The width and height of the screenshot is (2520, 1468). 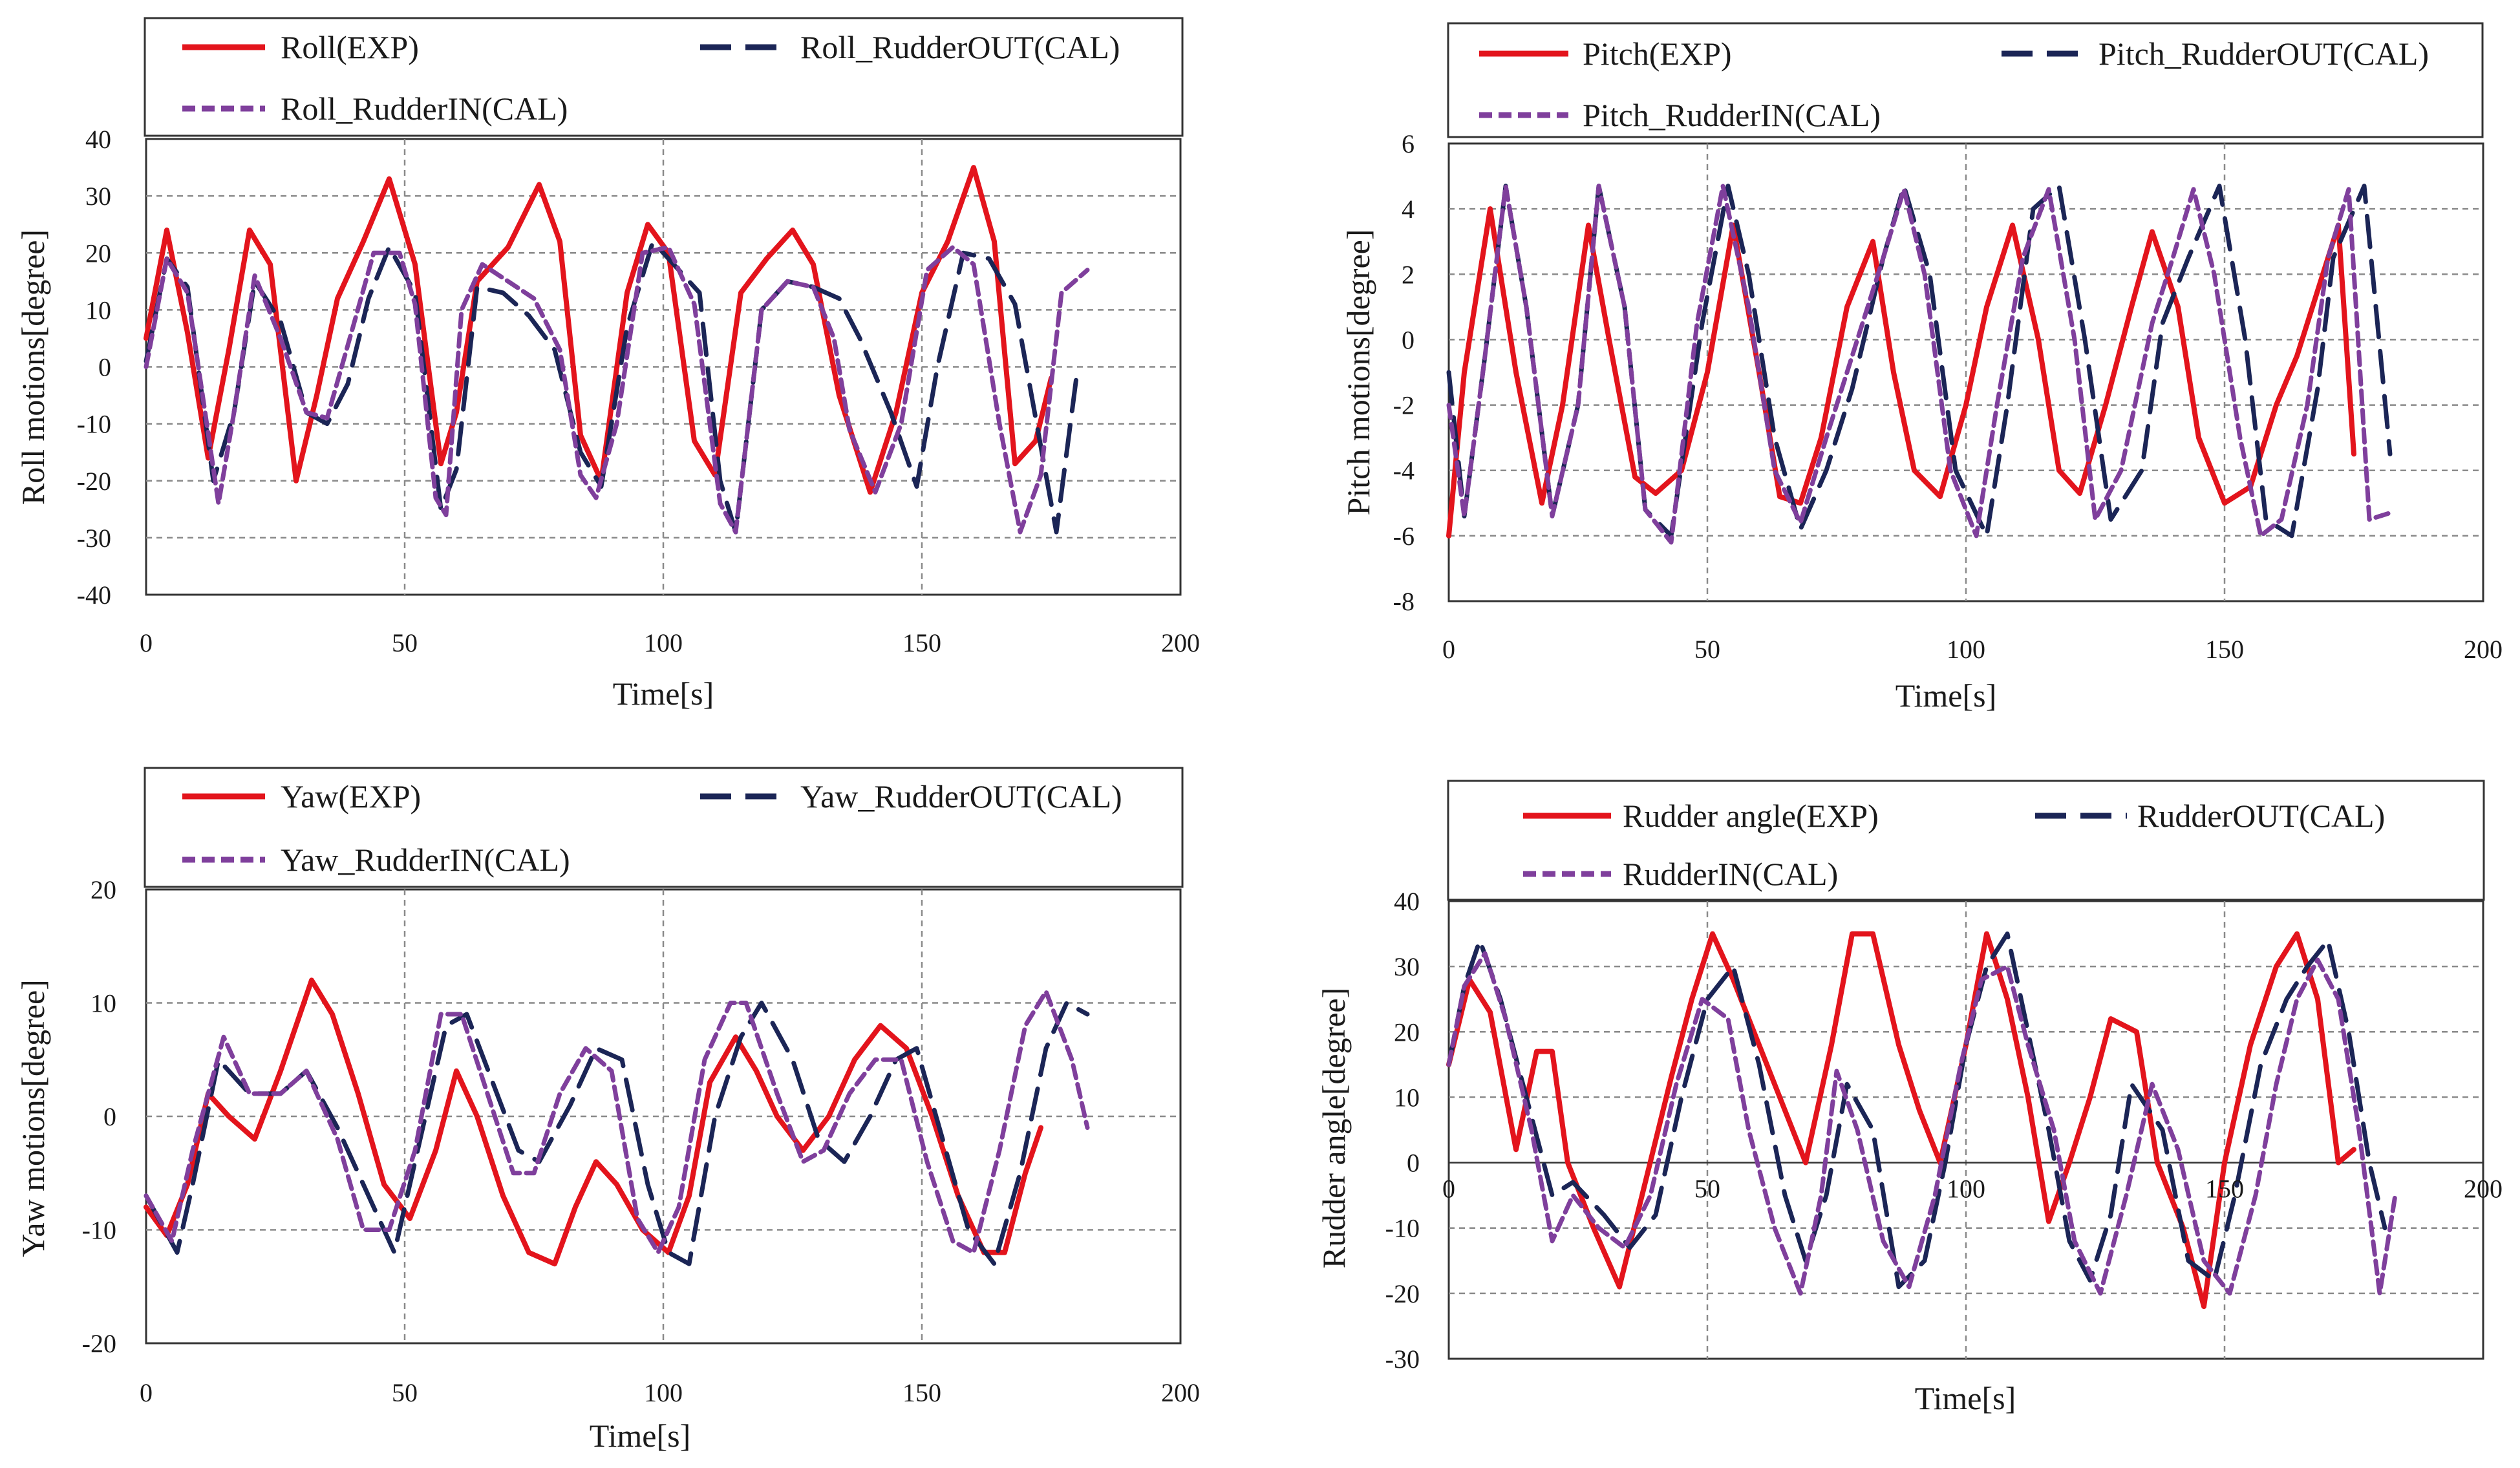 I want to click on yaw-ytick-label: 10, so click(x=104, y=1003).